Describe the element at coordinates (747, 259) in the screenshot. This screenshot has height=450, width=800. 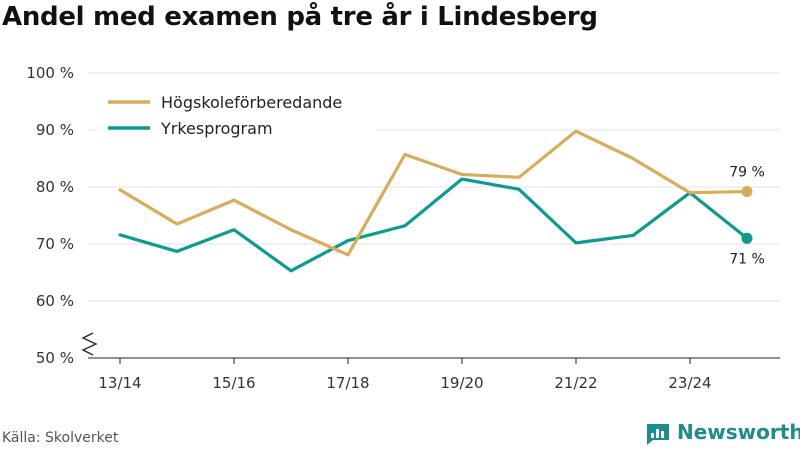
I see `end-label-1: 71 %` at that location.